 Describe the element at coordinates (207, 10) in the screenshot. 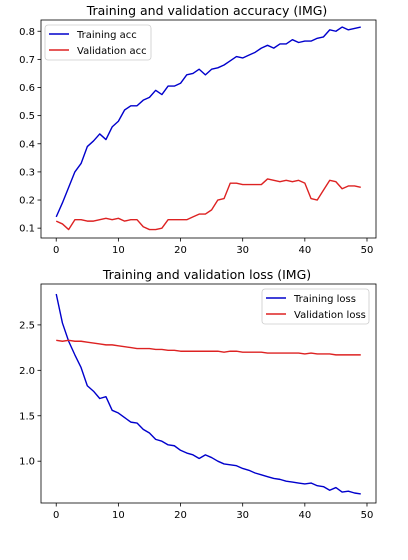

I see `accuracy-chart-title: Training and validation accuracy (IMG)` at that location.